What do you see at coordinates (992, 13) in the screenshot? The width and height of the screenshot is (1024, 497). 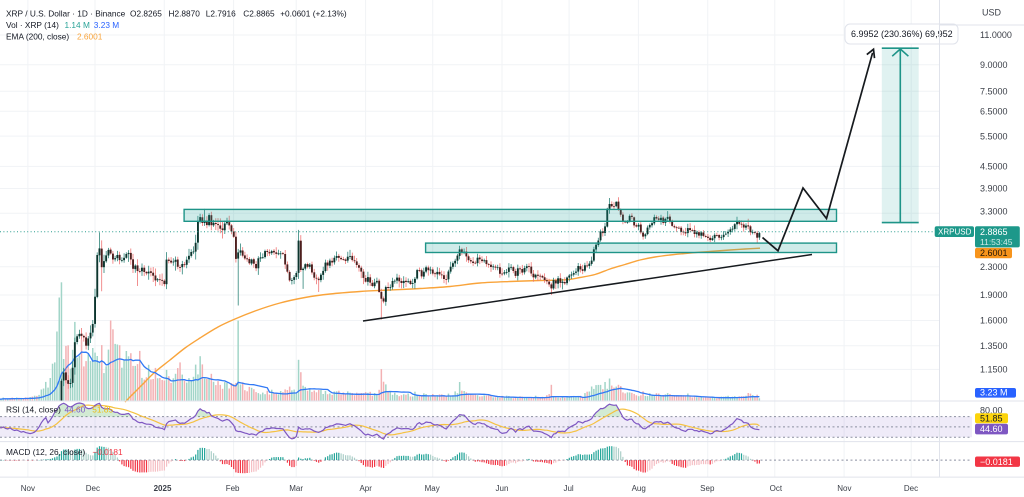 I see `svg-text: USD` at bounding box center [992, 13].